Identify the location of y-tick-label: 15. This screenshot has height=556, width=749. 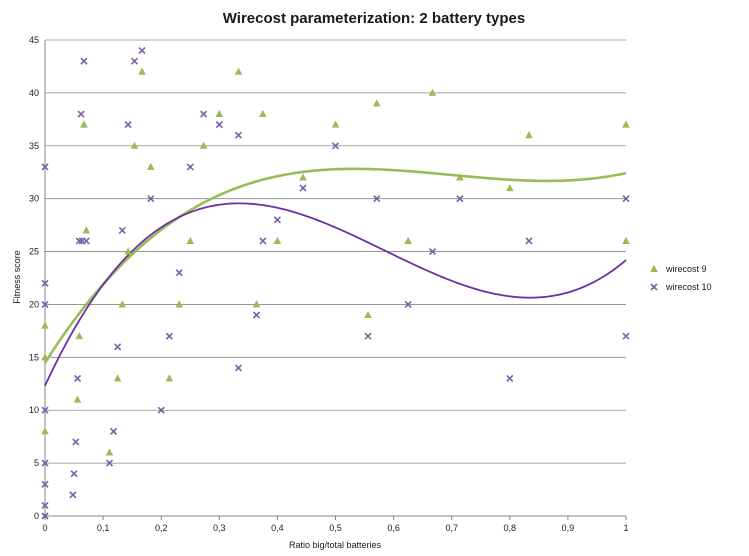
(34, 357).